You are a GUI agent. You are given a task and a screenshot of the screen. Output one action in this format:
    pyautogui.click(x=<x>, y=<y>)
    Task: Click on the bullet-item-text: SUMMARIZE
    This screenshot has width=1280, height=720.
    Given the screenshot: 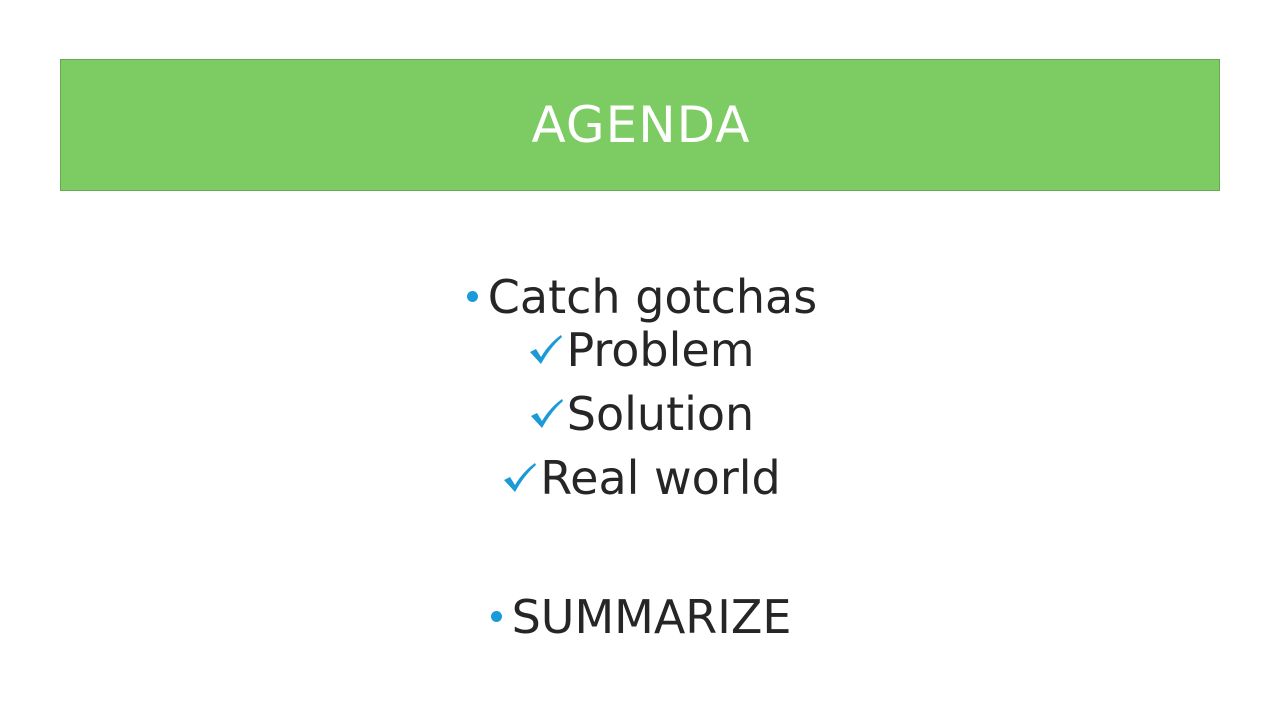 What is the action you would take?
    pyautogui.click(x=651, y=616)
    